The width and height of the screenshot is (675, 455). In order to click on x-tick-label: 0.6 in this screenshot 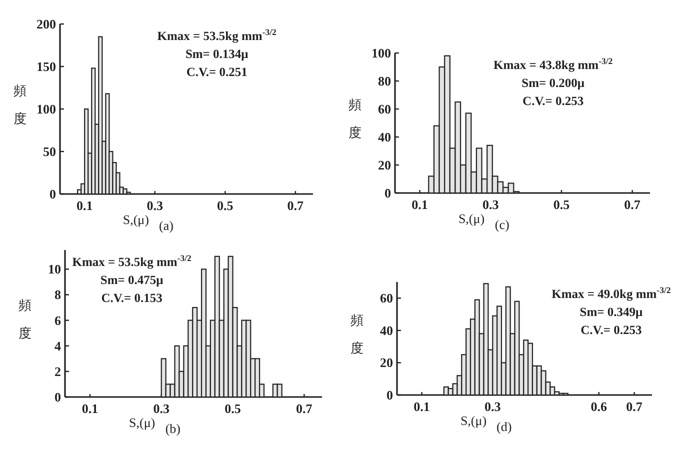, I will do `click(599, 406)`.